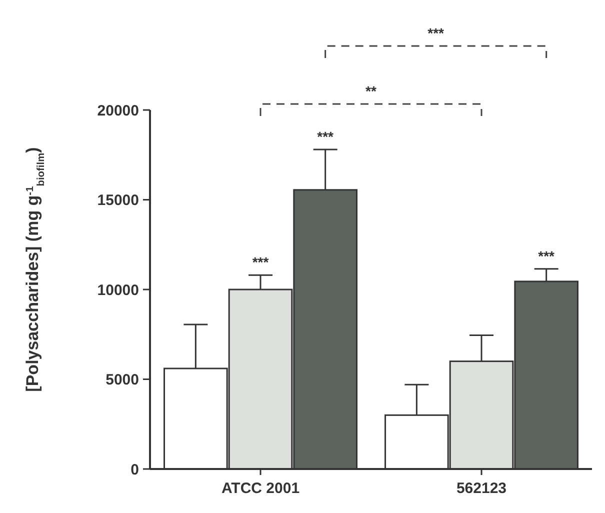 This screenshot has width=605, height=513. What do you see at coordinates (118, 200) in the screenshot?
I see `y-tick-label: 15000` at bounding box center [118, 200].